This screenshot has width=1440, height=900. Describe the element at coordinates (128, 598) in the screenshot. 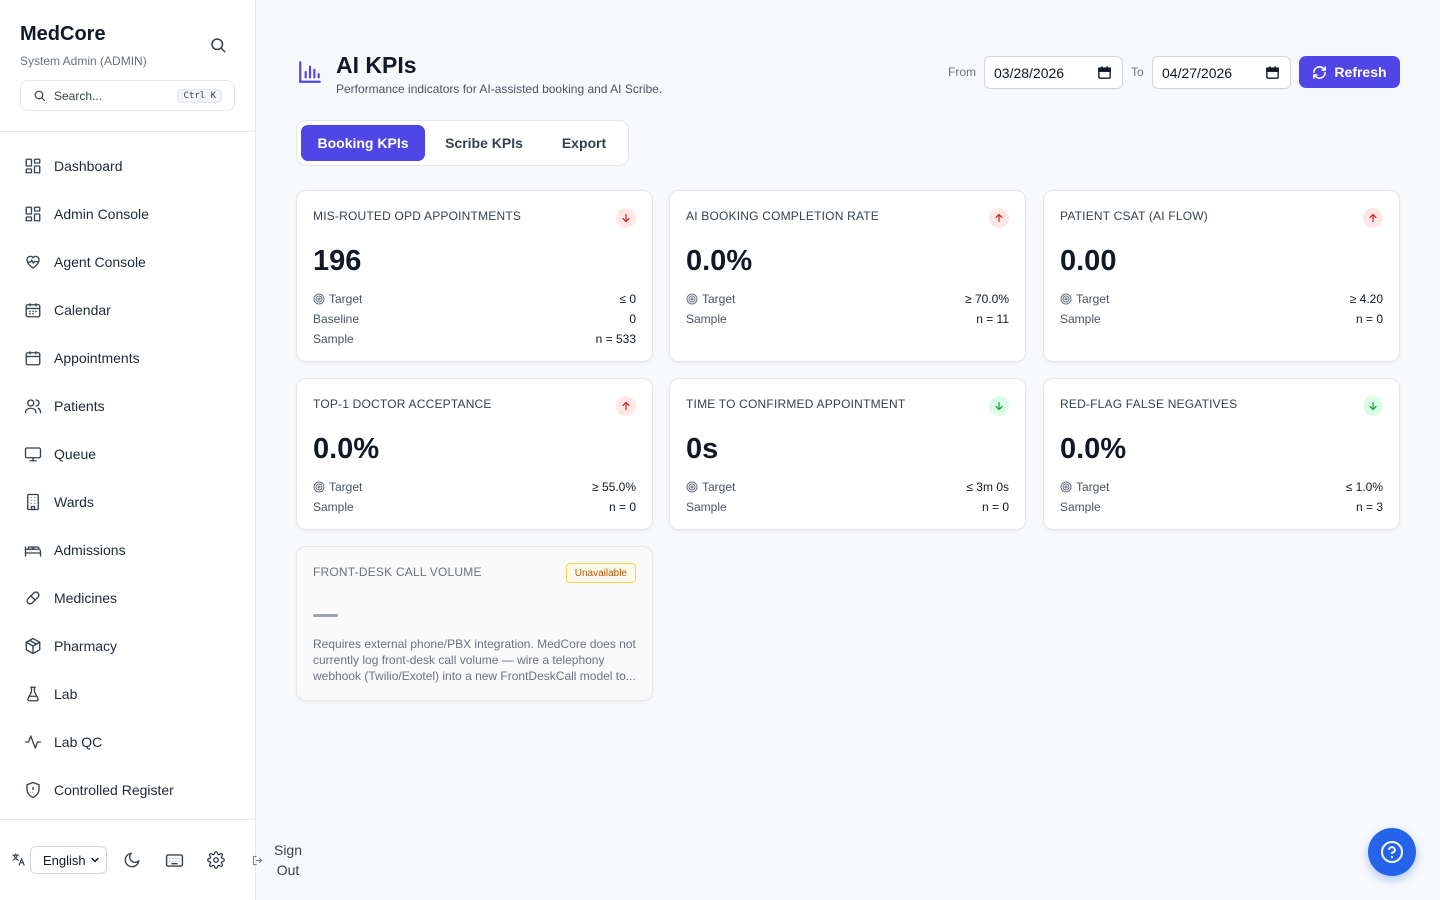

I see `sidebar-item-medicines: Medicines` at that location.